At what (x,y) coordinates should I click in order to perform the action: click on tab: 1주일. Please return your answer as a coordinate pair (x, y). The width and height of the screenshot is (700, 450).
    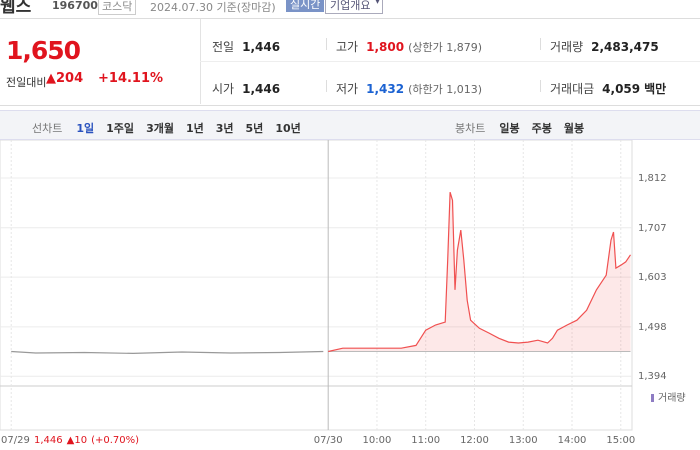
    Looking at the image, I should click on (120, 128).